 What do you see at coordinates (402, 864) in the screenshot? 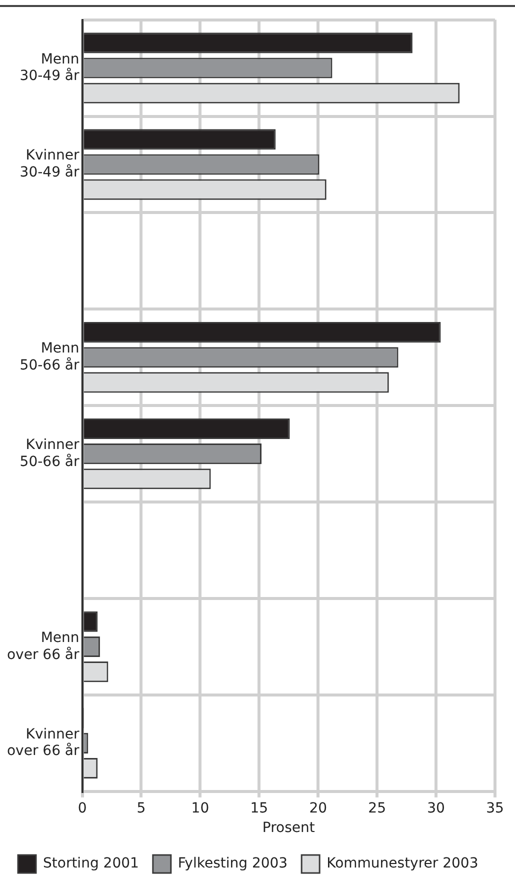
I see `legend-label: Kommunestyrer 2003` at bounding box center [402, 864].